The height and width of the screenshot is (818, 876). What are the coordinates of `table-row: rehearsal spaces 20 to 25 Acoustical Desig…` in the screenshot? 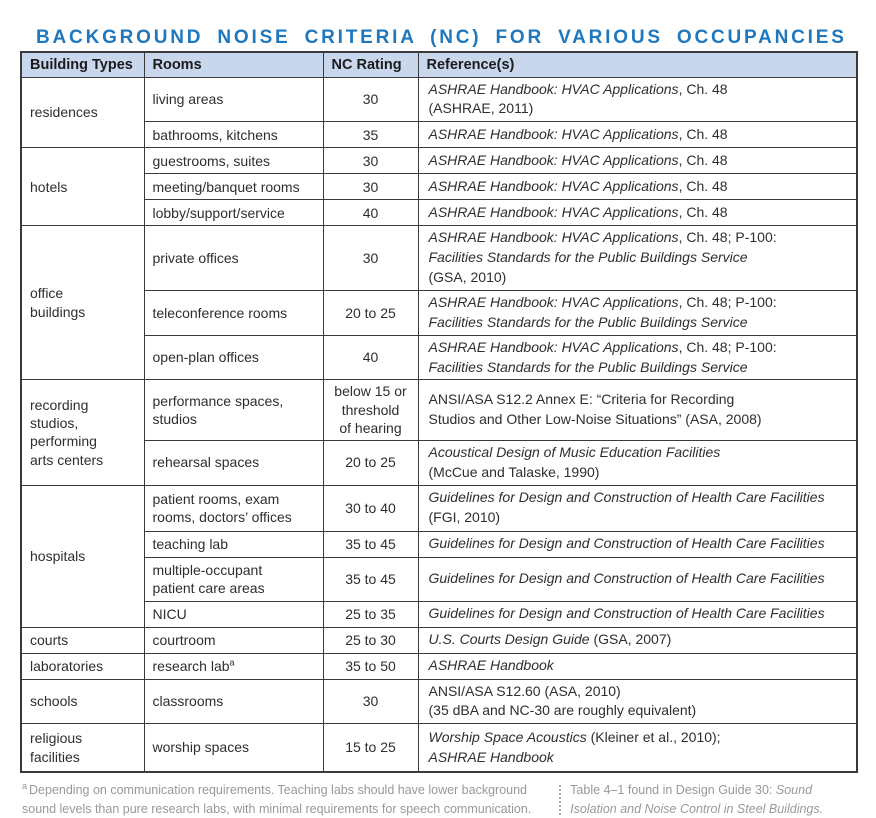 It's located at (439, 462).